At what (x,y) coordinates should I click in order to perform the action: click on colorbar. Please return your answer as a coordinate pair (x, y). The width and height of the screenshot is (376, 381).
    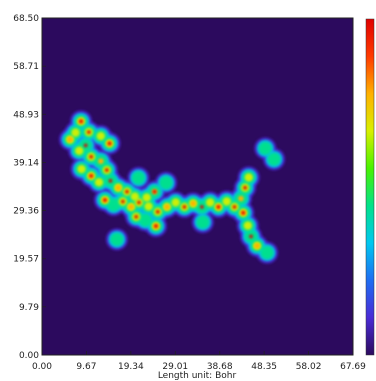
    Looking at the image, I should click on (370, 187).